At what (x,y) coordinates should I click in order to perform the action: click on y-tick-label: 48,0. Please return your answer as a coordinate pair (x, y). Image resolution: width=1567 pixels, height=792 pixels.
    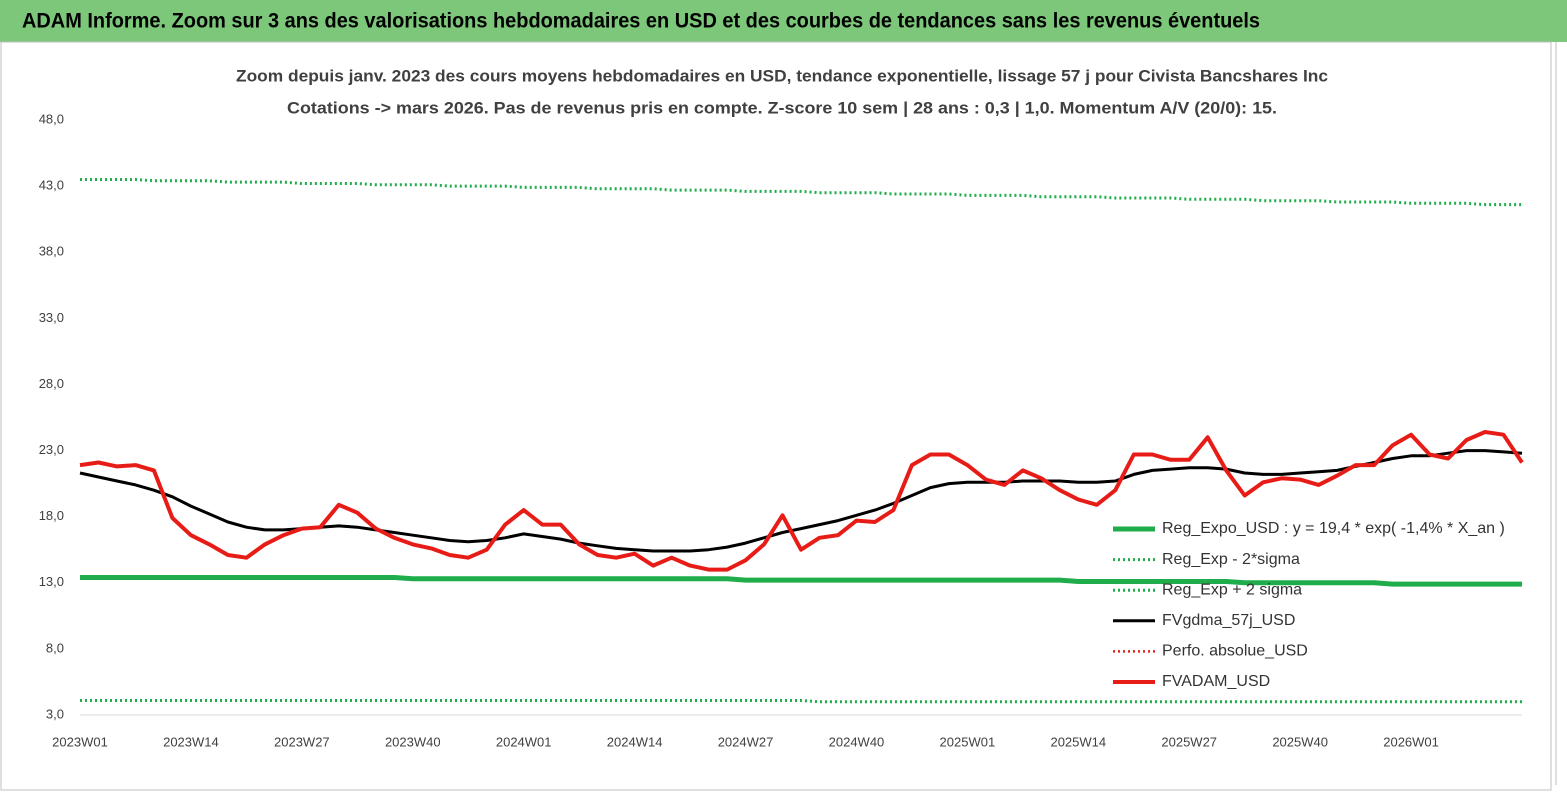
    Looking at the image, I should click on (51, 118).